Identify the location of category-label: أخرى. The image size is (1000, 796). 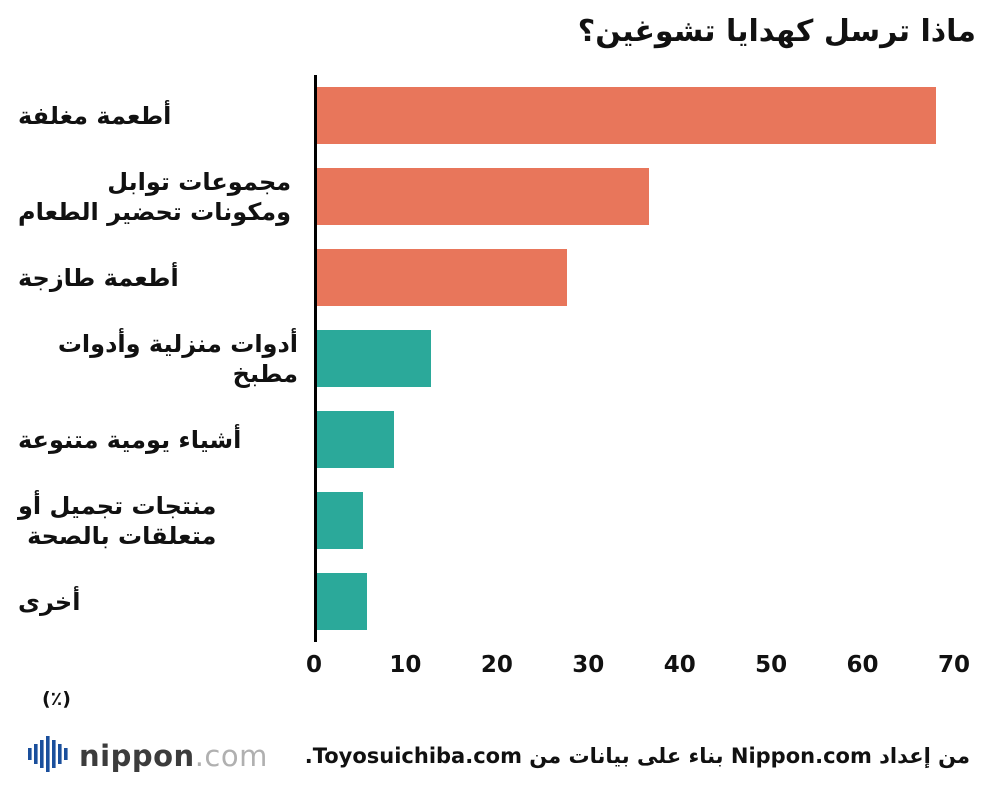
(49, 601).